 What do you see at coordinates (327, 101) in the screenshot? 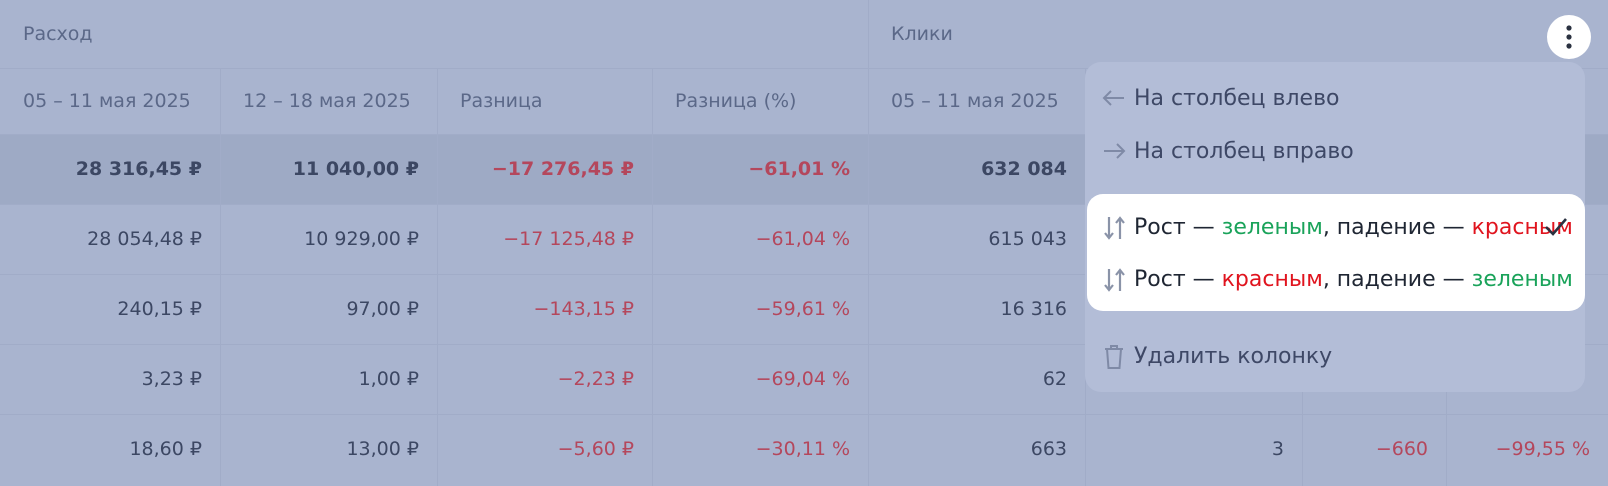
I see `column-header: 12 – 18 мая 2025` at bounding box center [327, 101].